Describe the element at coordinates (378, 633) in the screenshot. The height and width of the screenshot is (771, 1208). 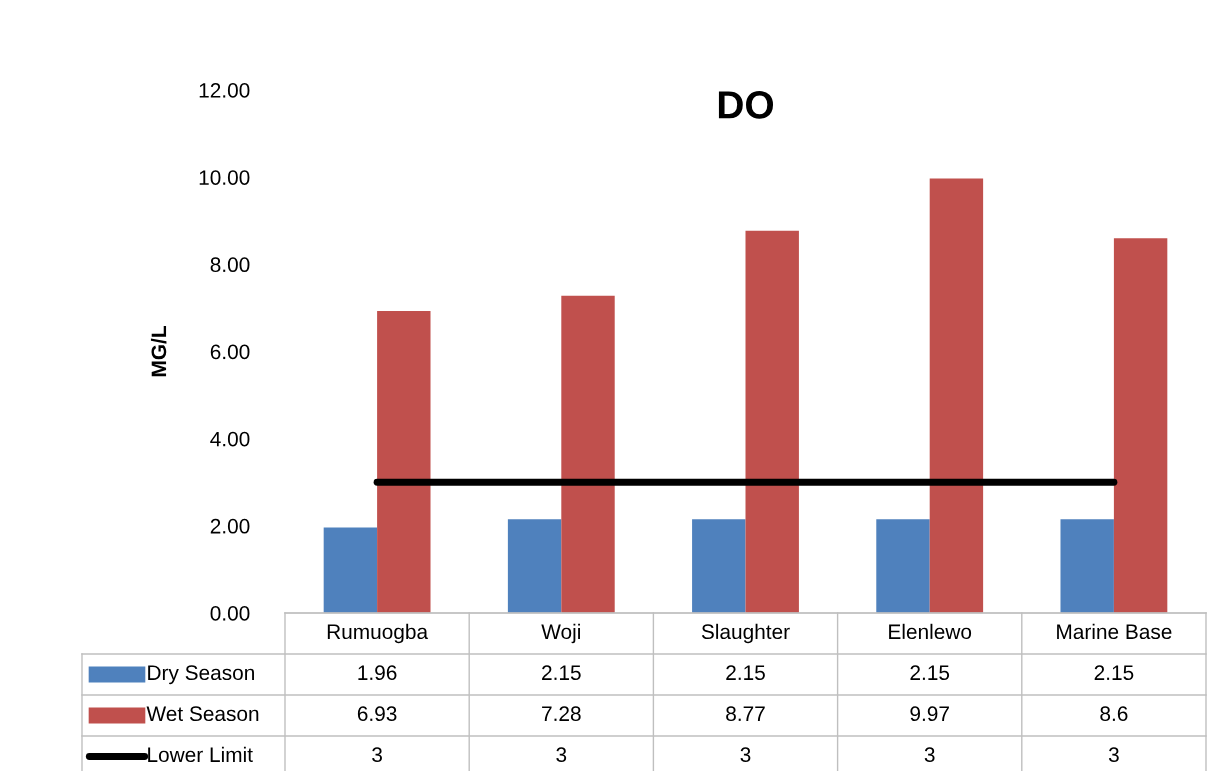
I see `x-tick-label: Rumuogba` at that location.